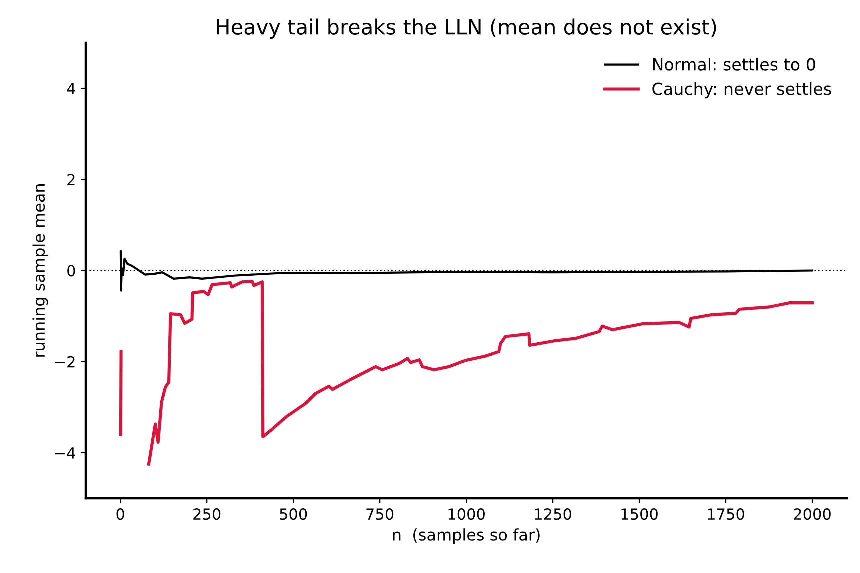  Describe the element at coordinates (466, 536) in the screenshot. I see `x-axis-title: n (samples so far)` at that location.